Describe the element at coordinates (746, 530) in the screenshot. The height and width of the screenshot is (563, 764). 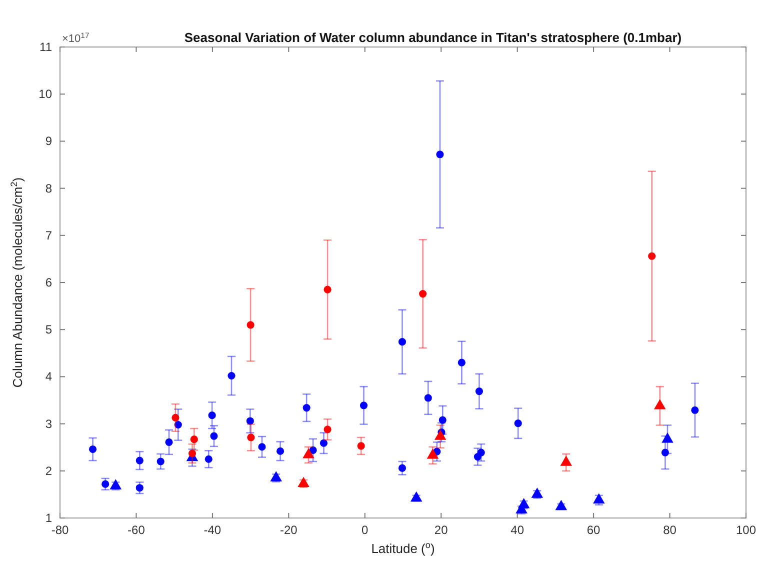
I see `x-tick-label: 100` at that location.